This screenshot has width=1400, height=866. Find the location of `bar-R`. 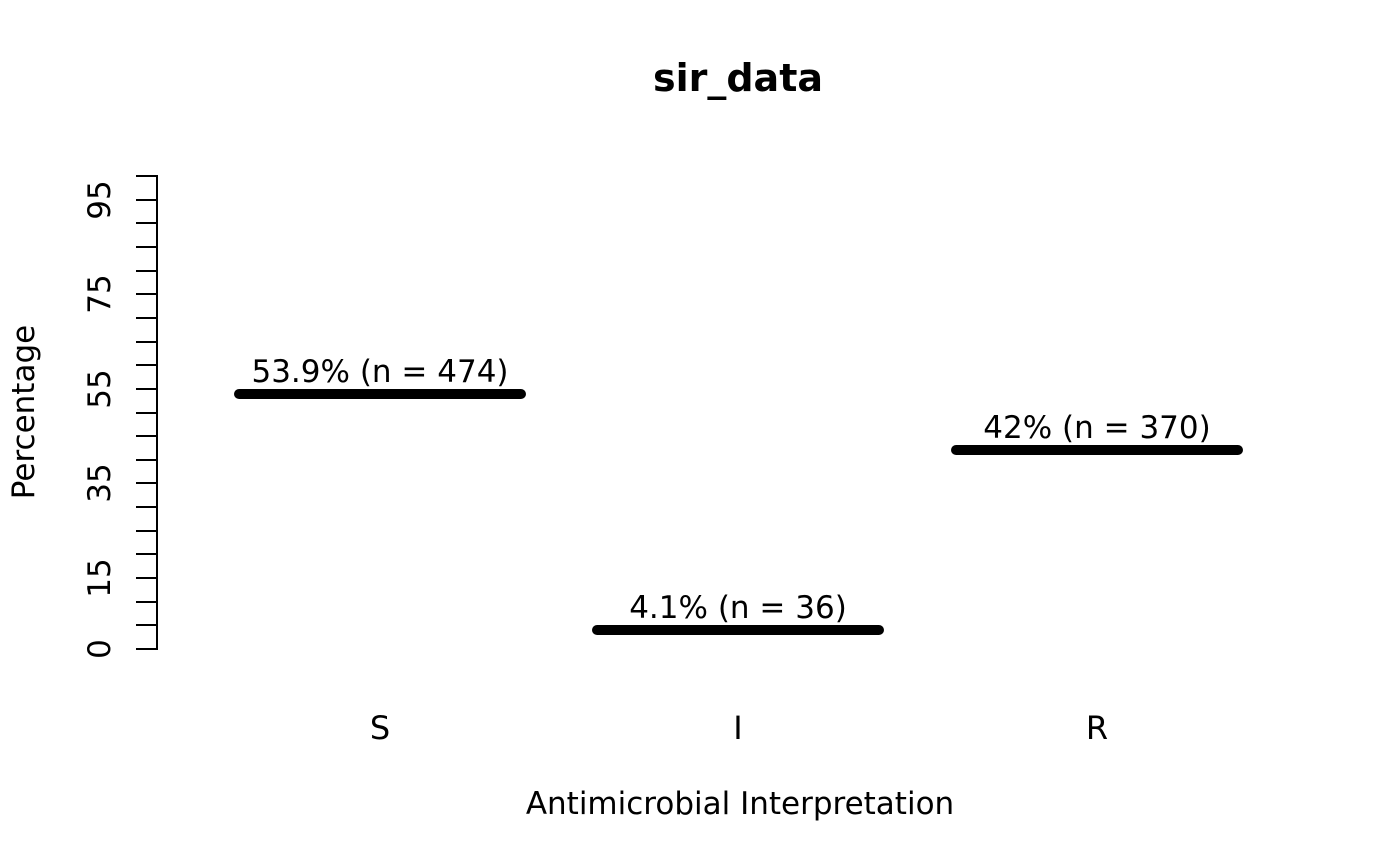

bar-R is located at coordinates (1097, 450).